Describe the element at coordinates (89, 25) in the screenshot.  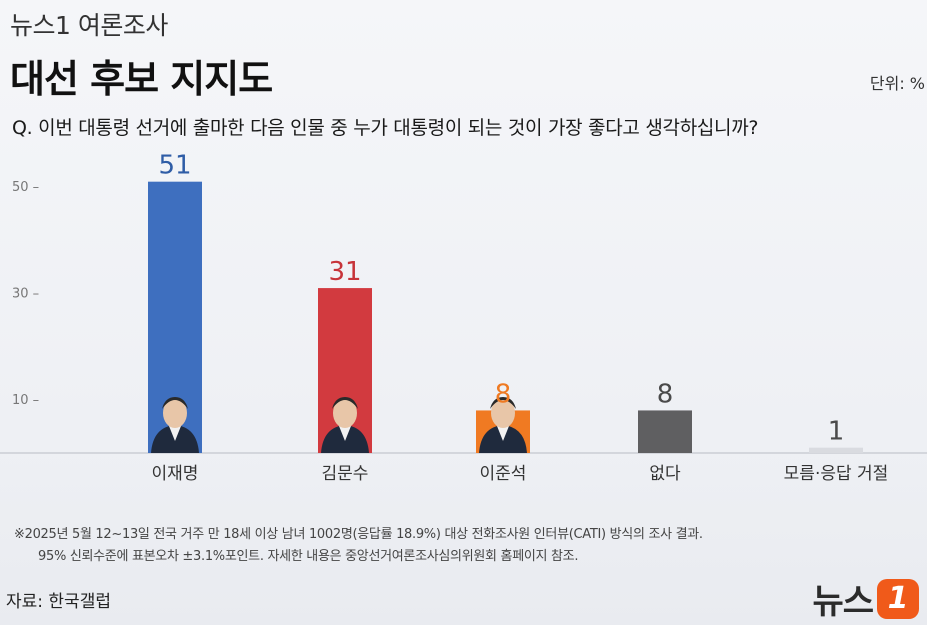
I see `kicker: 뉴스1 여론조사` at that location.